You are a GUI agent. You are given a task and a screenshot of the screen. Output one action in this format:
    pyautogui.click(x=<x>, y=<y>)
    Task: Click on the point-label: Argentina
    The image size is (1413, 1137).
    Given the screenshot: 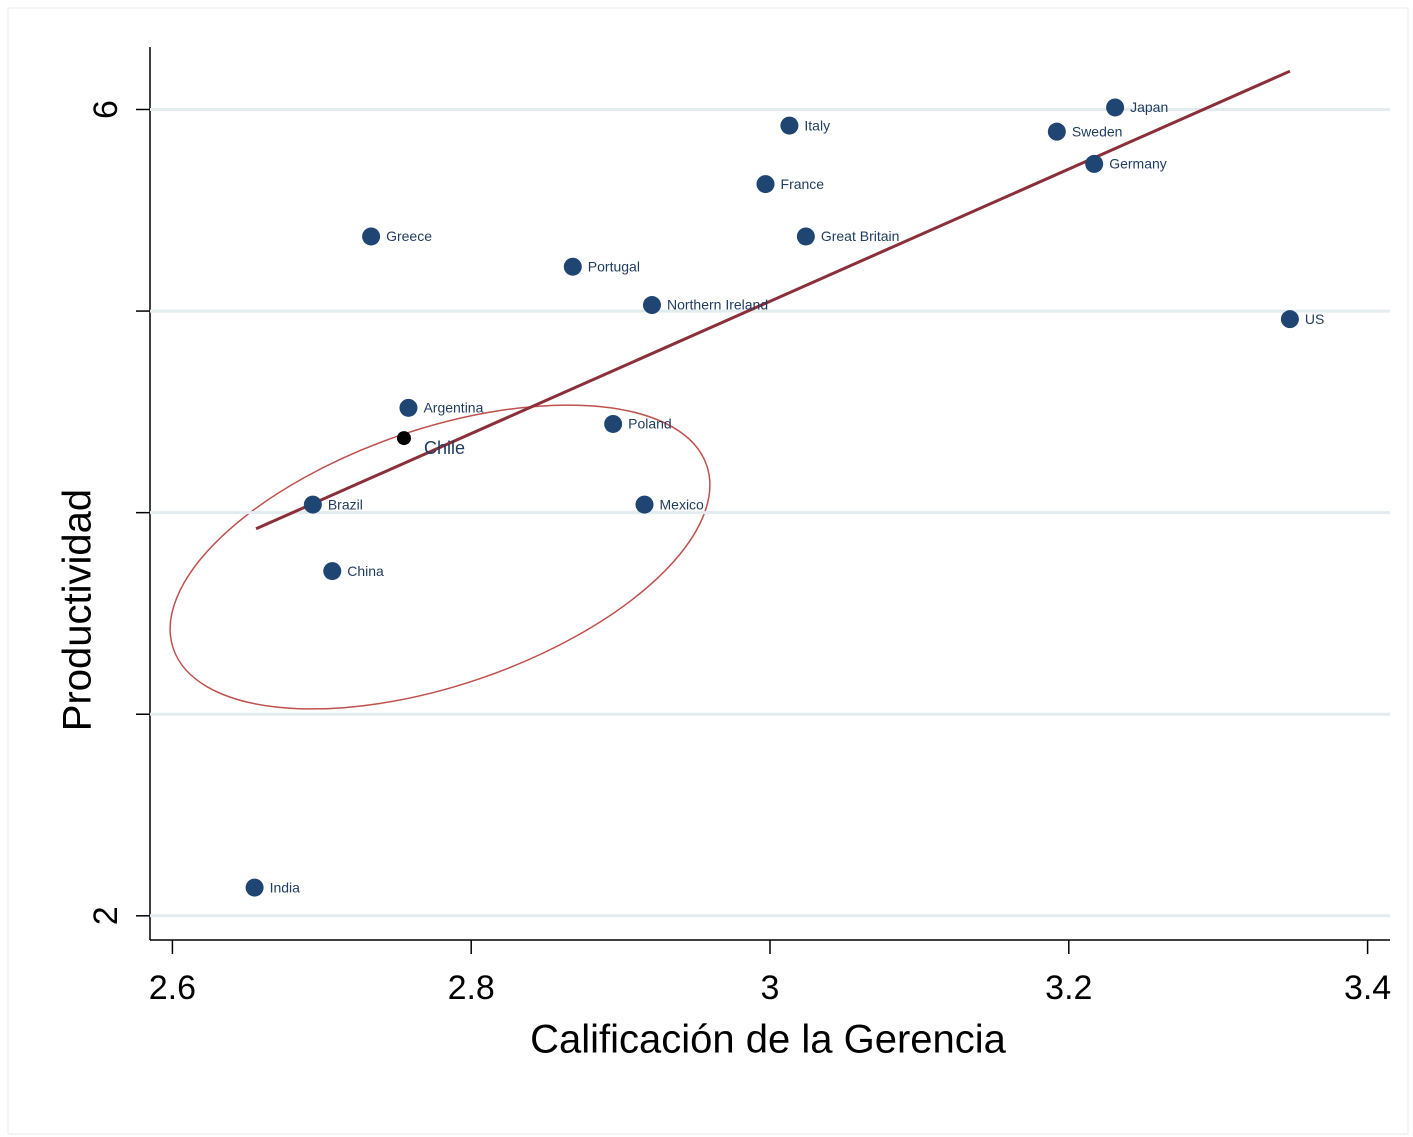 What is the action you would take?
    pyautogui.click(x=453, y=408)
    